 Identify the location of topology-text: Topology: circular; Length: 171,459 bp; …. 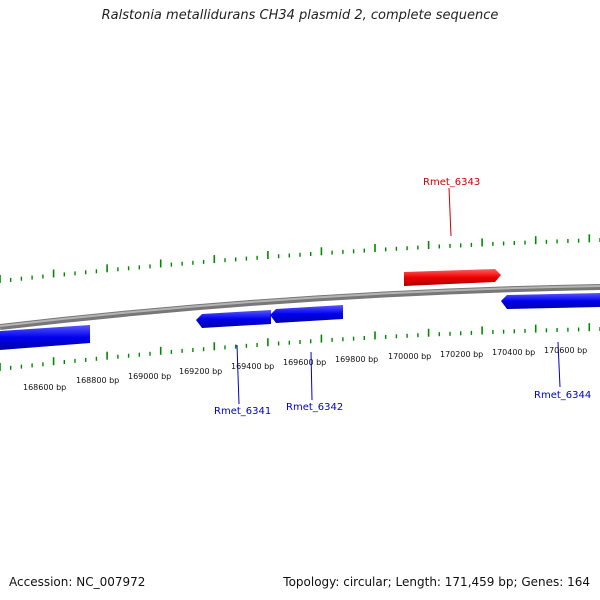
(436, 582).